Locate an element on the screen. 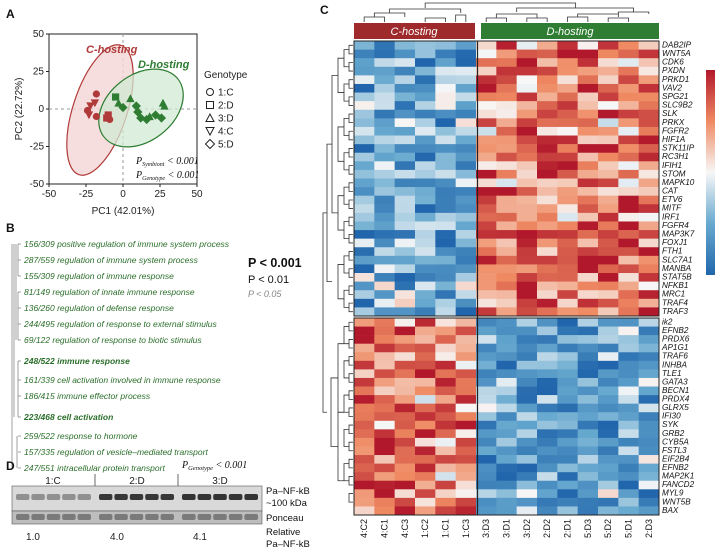  lane-label: 2:D is located at coordinates (137, 481).